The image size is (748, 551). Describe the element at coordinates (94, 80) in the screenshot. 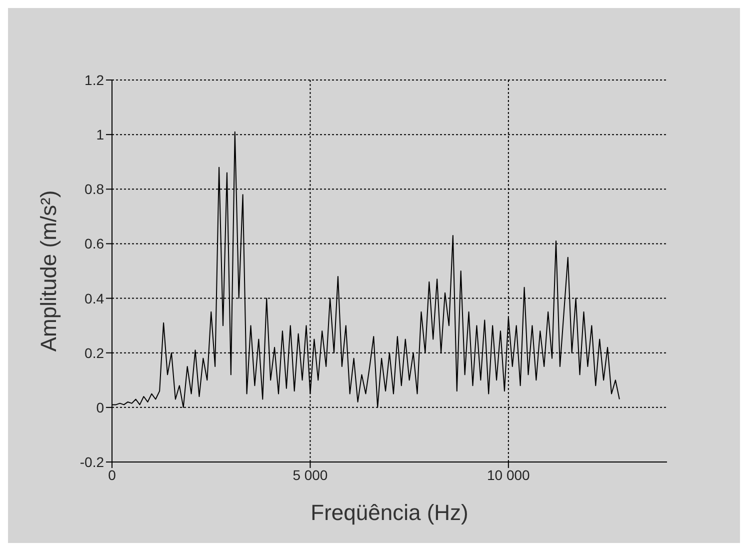

I see `y-tick-label: 1.2` at that location.